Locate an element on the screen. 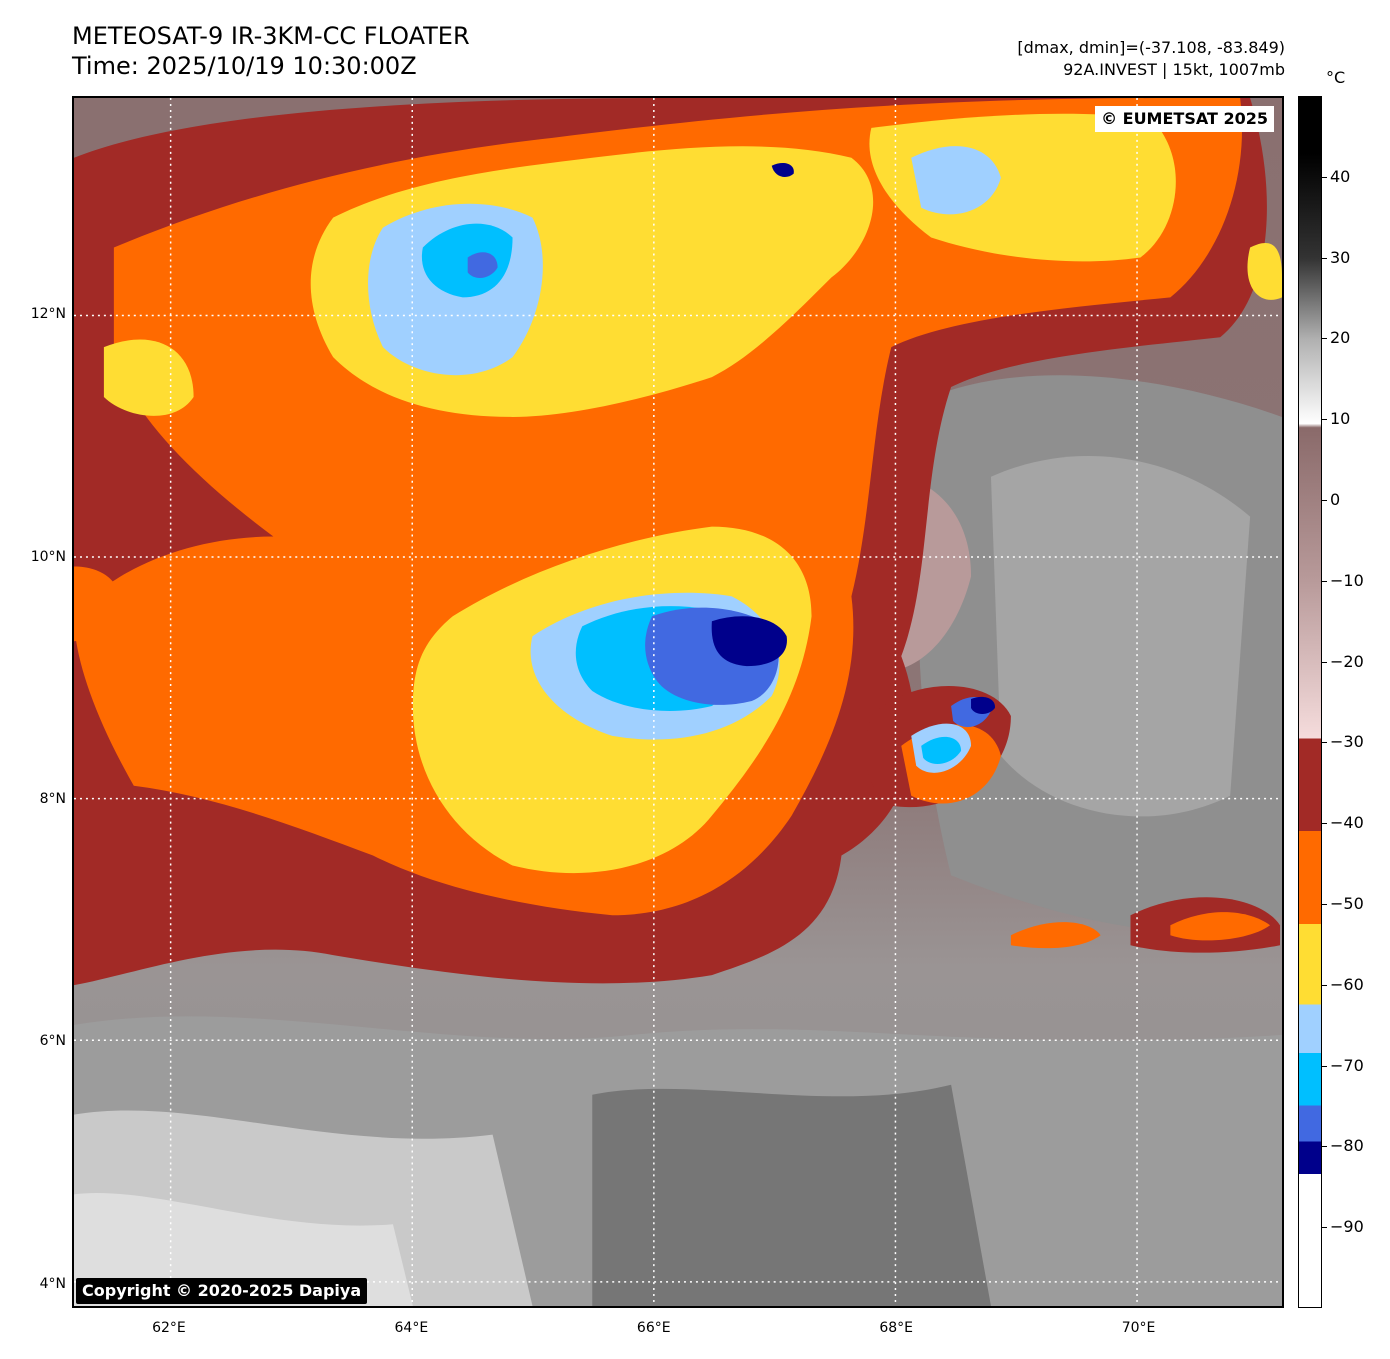  colorbar-tick-label: −40 is located at coordinates (1347, 823).